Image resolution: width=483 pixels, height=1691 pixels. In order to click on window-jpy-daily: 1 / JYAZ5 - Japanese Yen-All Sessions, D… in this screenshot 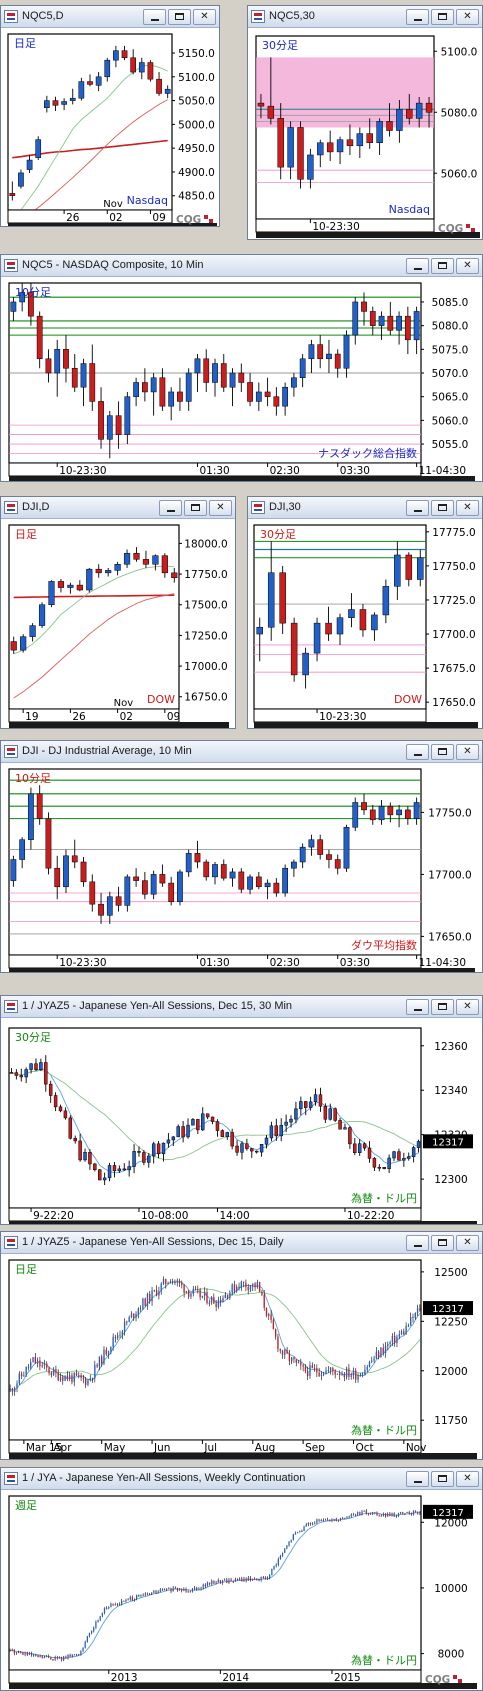, I will do `click(241, 1345)`.